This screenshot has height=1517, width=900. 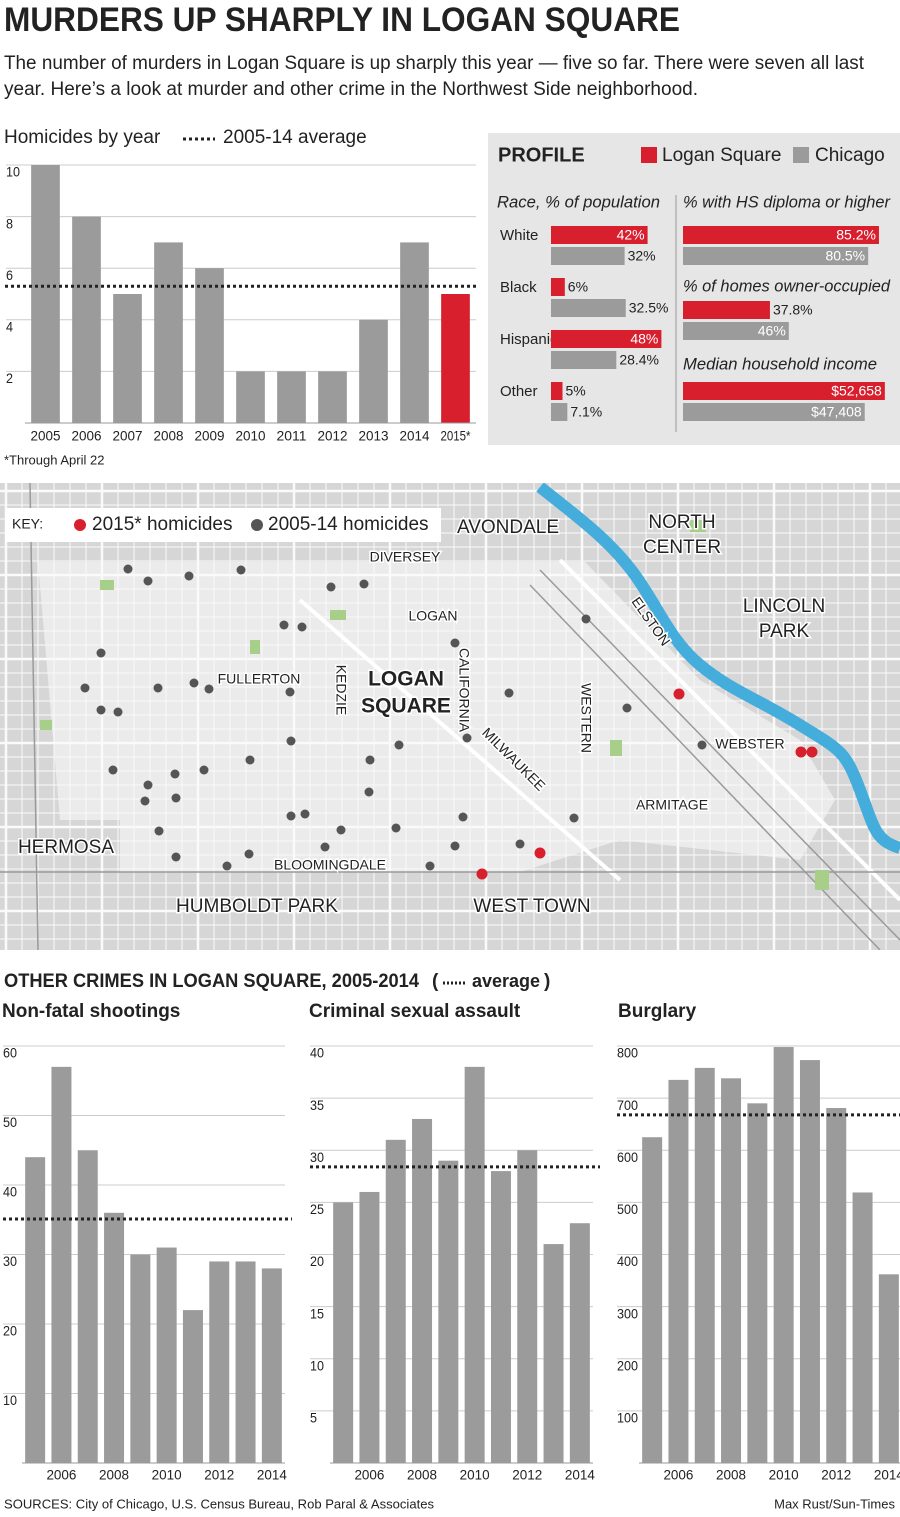 I want to click on chart-title: Criminal sexual assault, so click(x=415, y=1011).